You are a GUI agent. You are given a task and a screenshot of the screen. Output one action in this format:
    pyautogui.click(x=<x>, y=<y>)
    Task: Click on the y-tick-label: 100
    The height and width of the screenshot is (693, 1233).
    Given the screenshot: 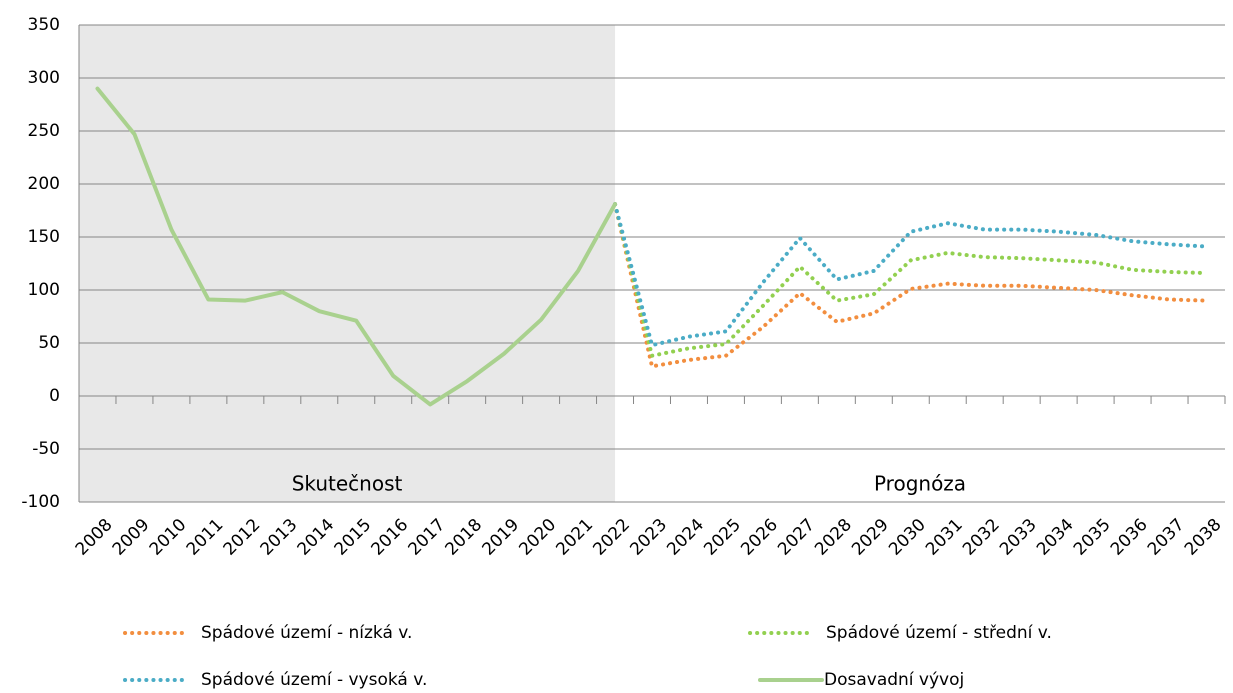 What is the action you would take?
    pyautogui.click(x=44, y=290)
    